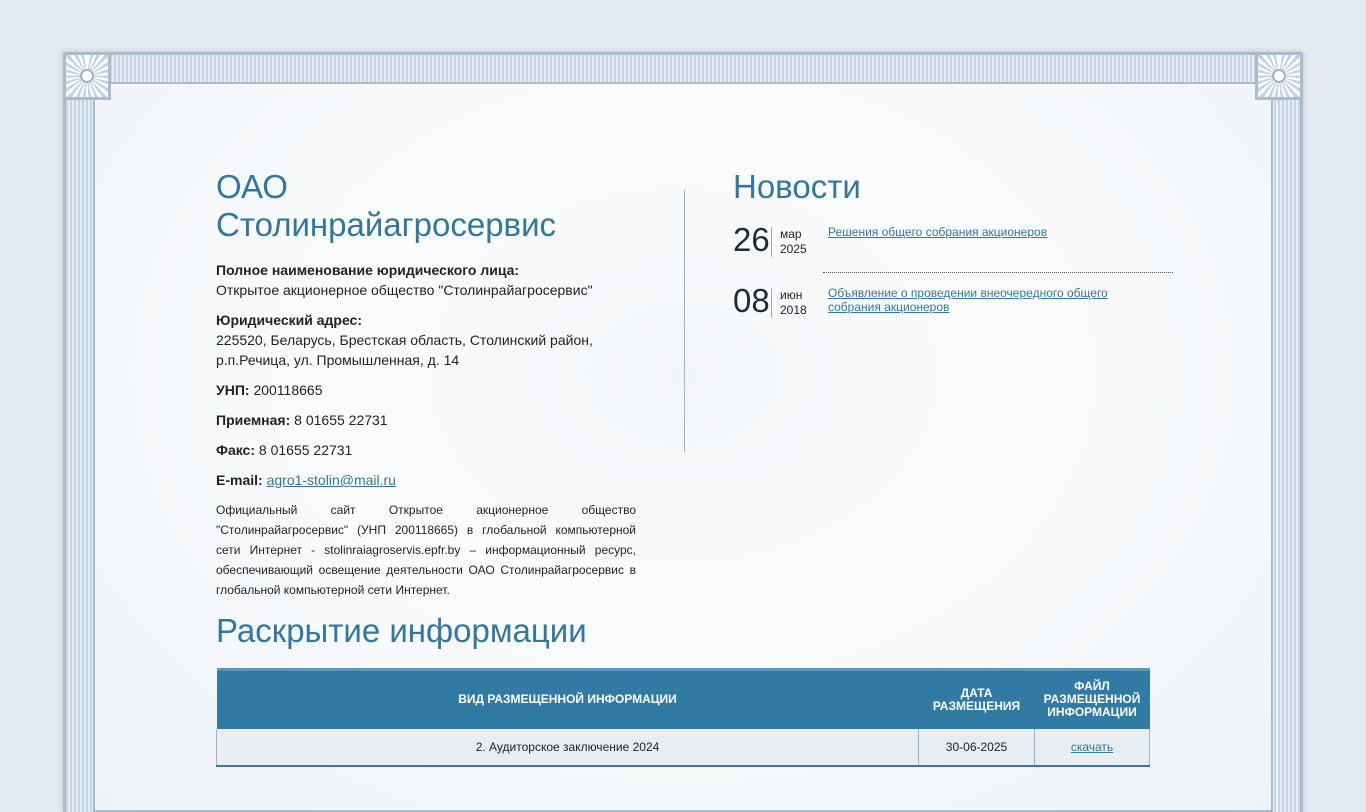  Describe the element at coordinates (305, 450) in the screenshot. I see `fax: 8 01655 22731` at that location.